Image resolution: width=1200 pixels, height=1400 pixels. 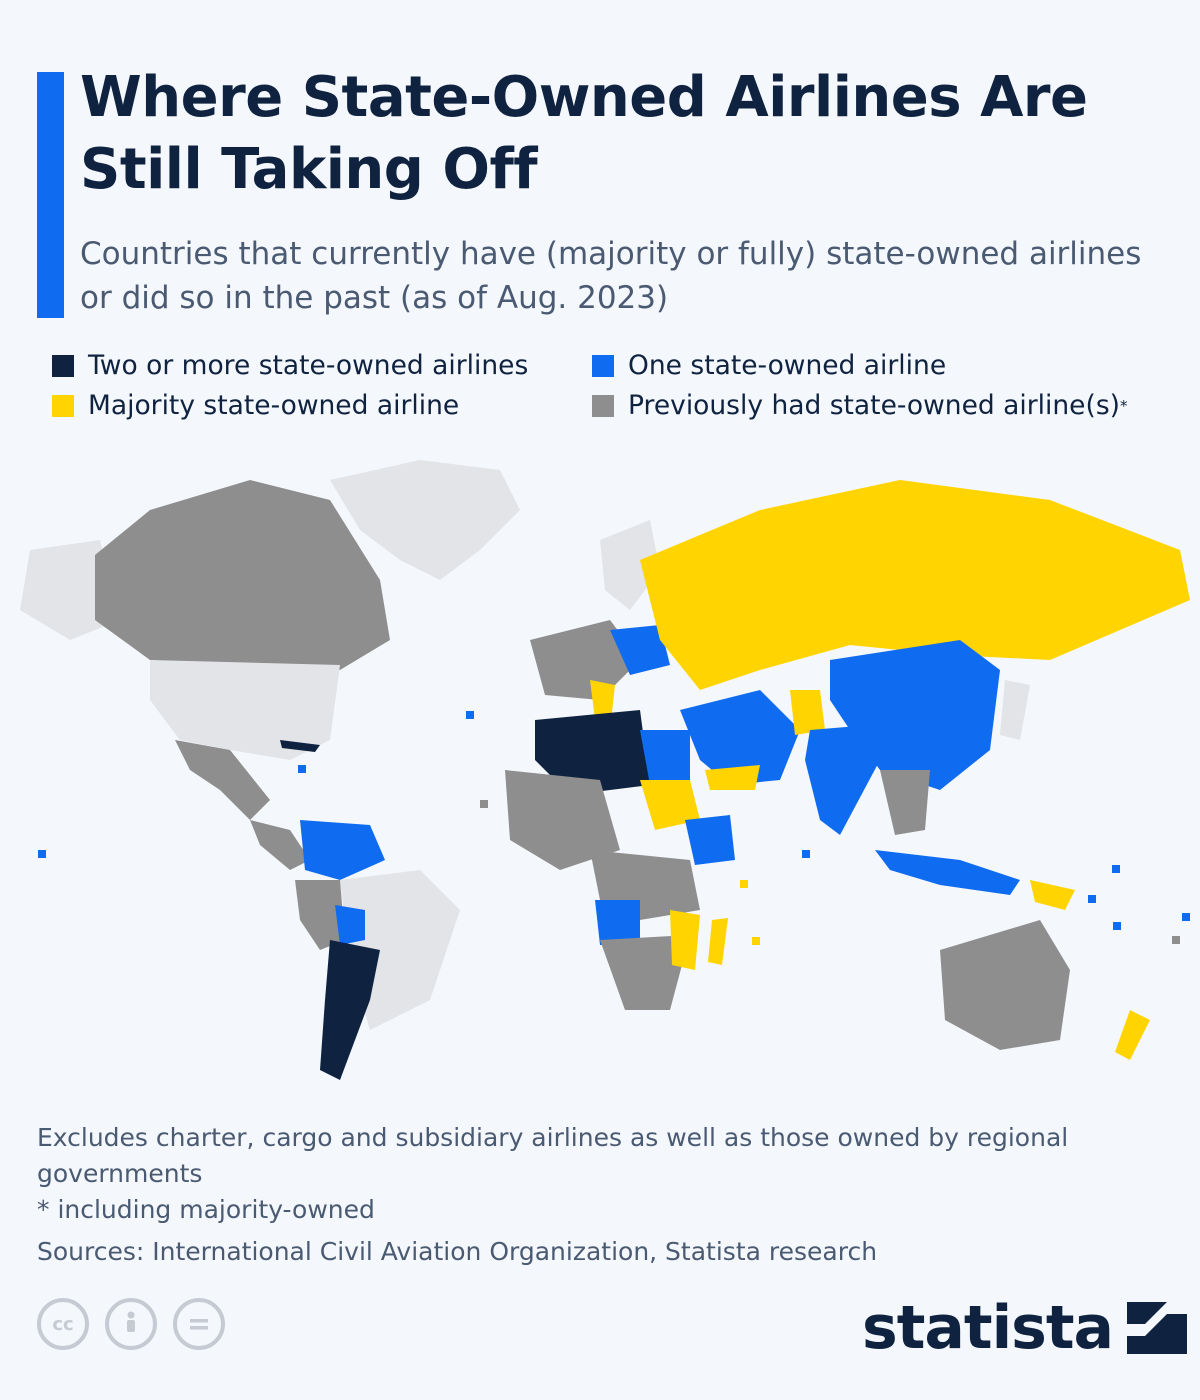 I want to click on region-western-europe, so click(x=585, y=660).